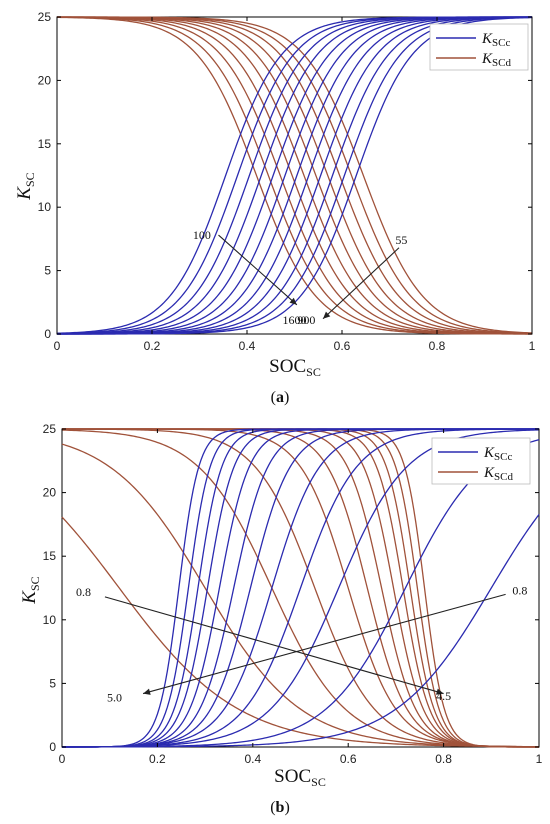 This screenshot has width=550, height=824. I want to click on y-axis-label-a: KSC, so click(25, 186).